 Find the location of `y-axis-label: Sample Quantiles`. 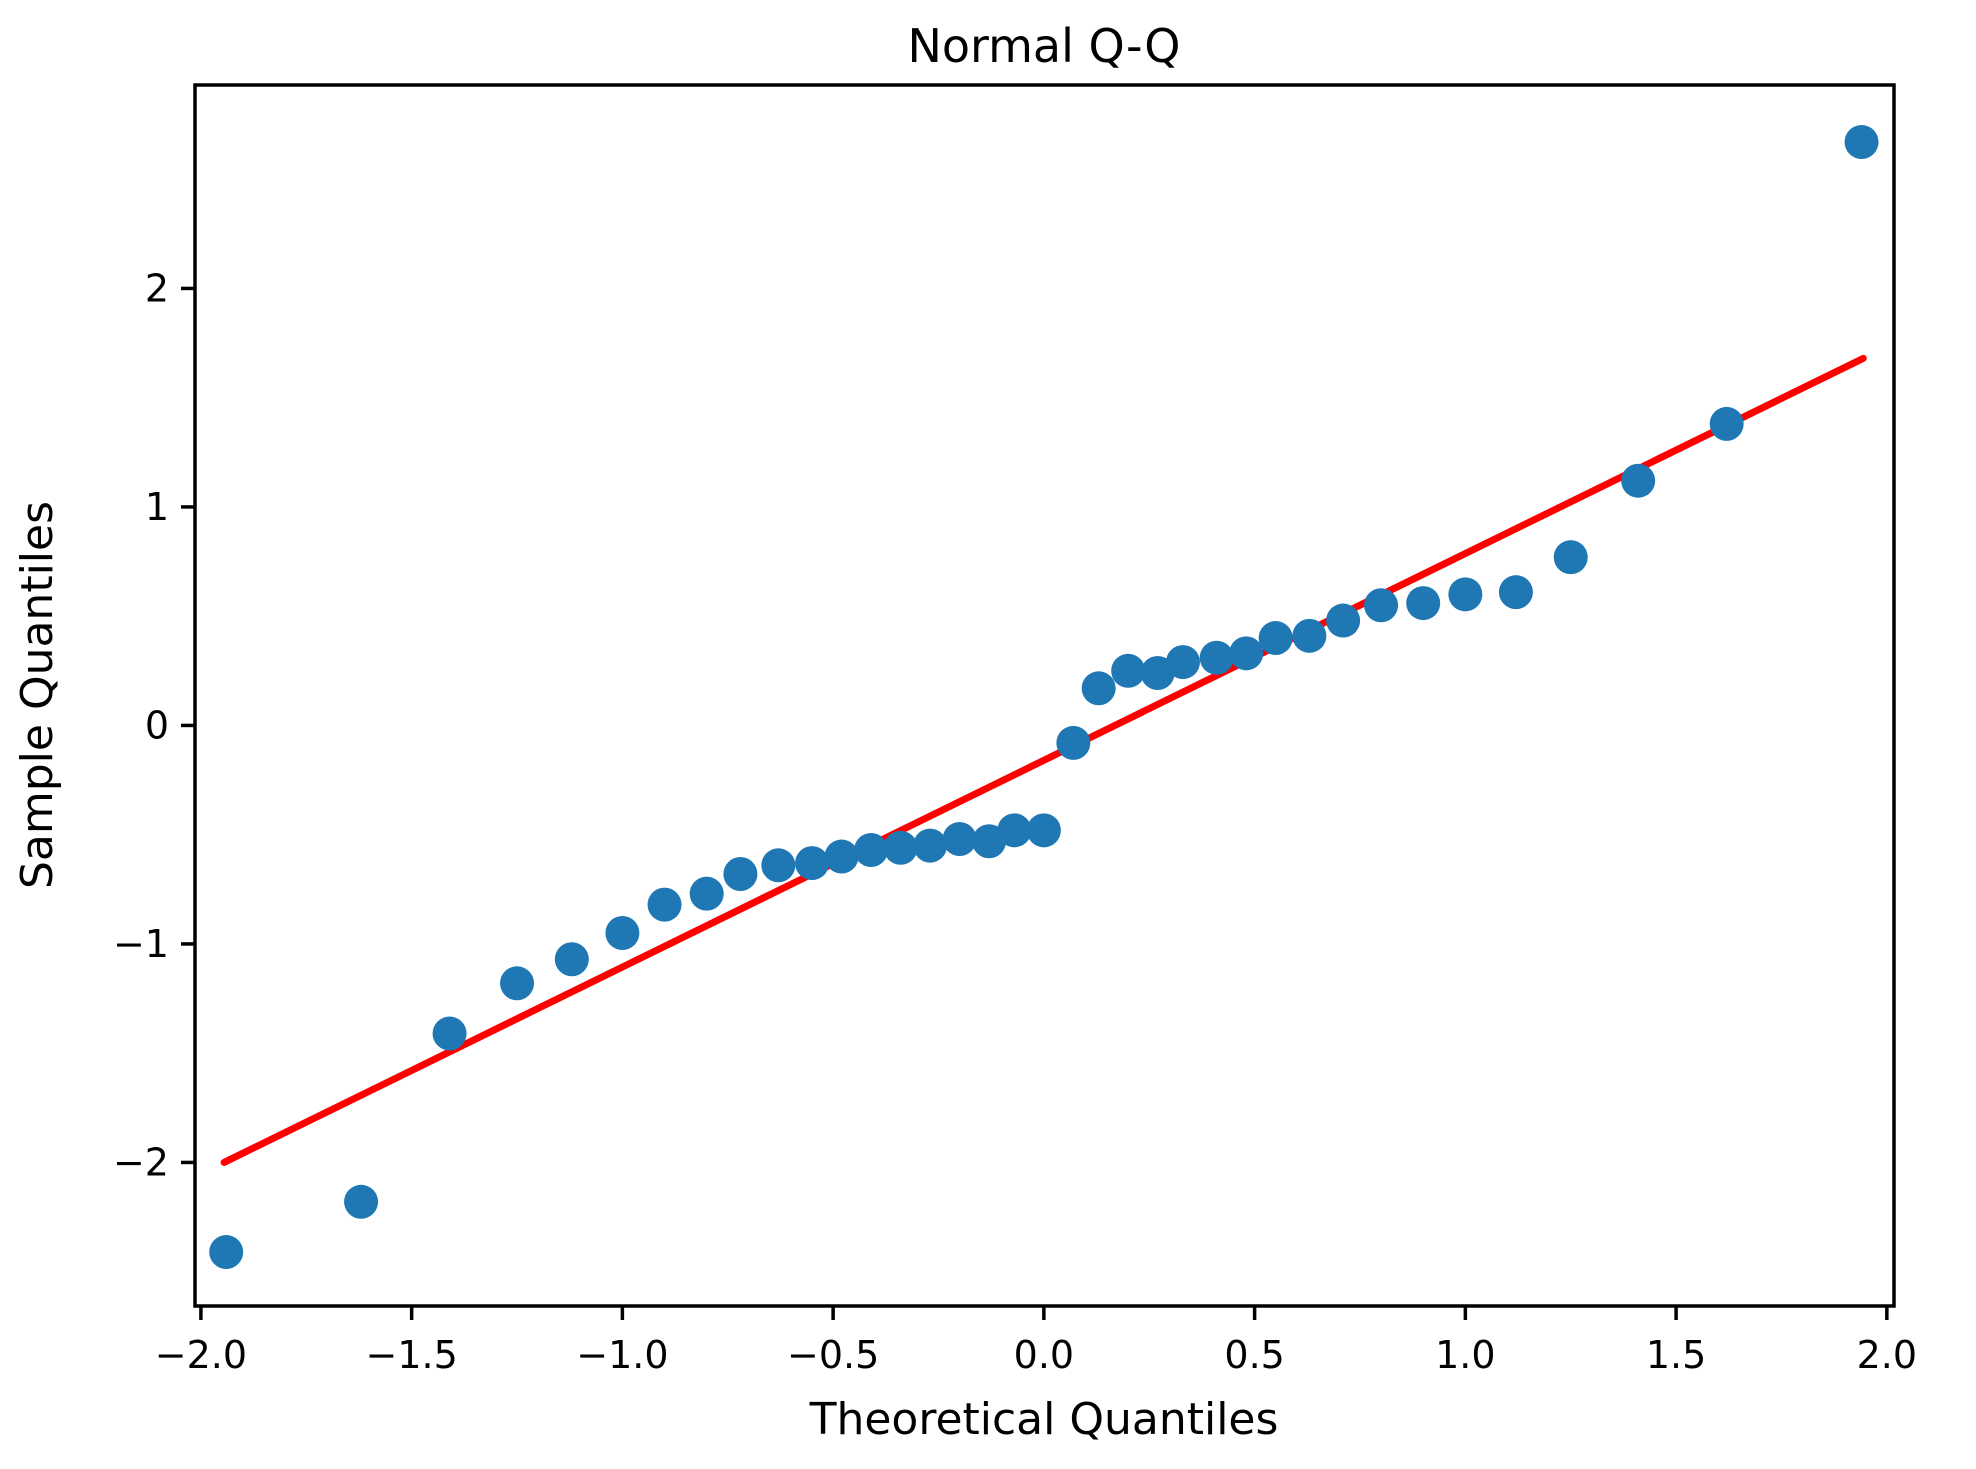

y-axis-label: Sample Quantiles is located at coordinates (37, 695).